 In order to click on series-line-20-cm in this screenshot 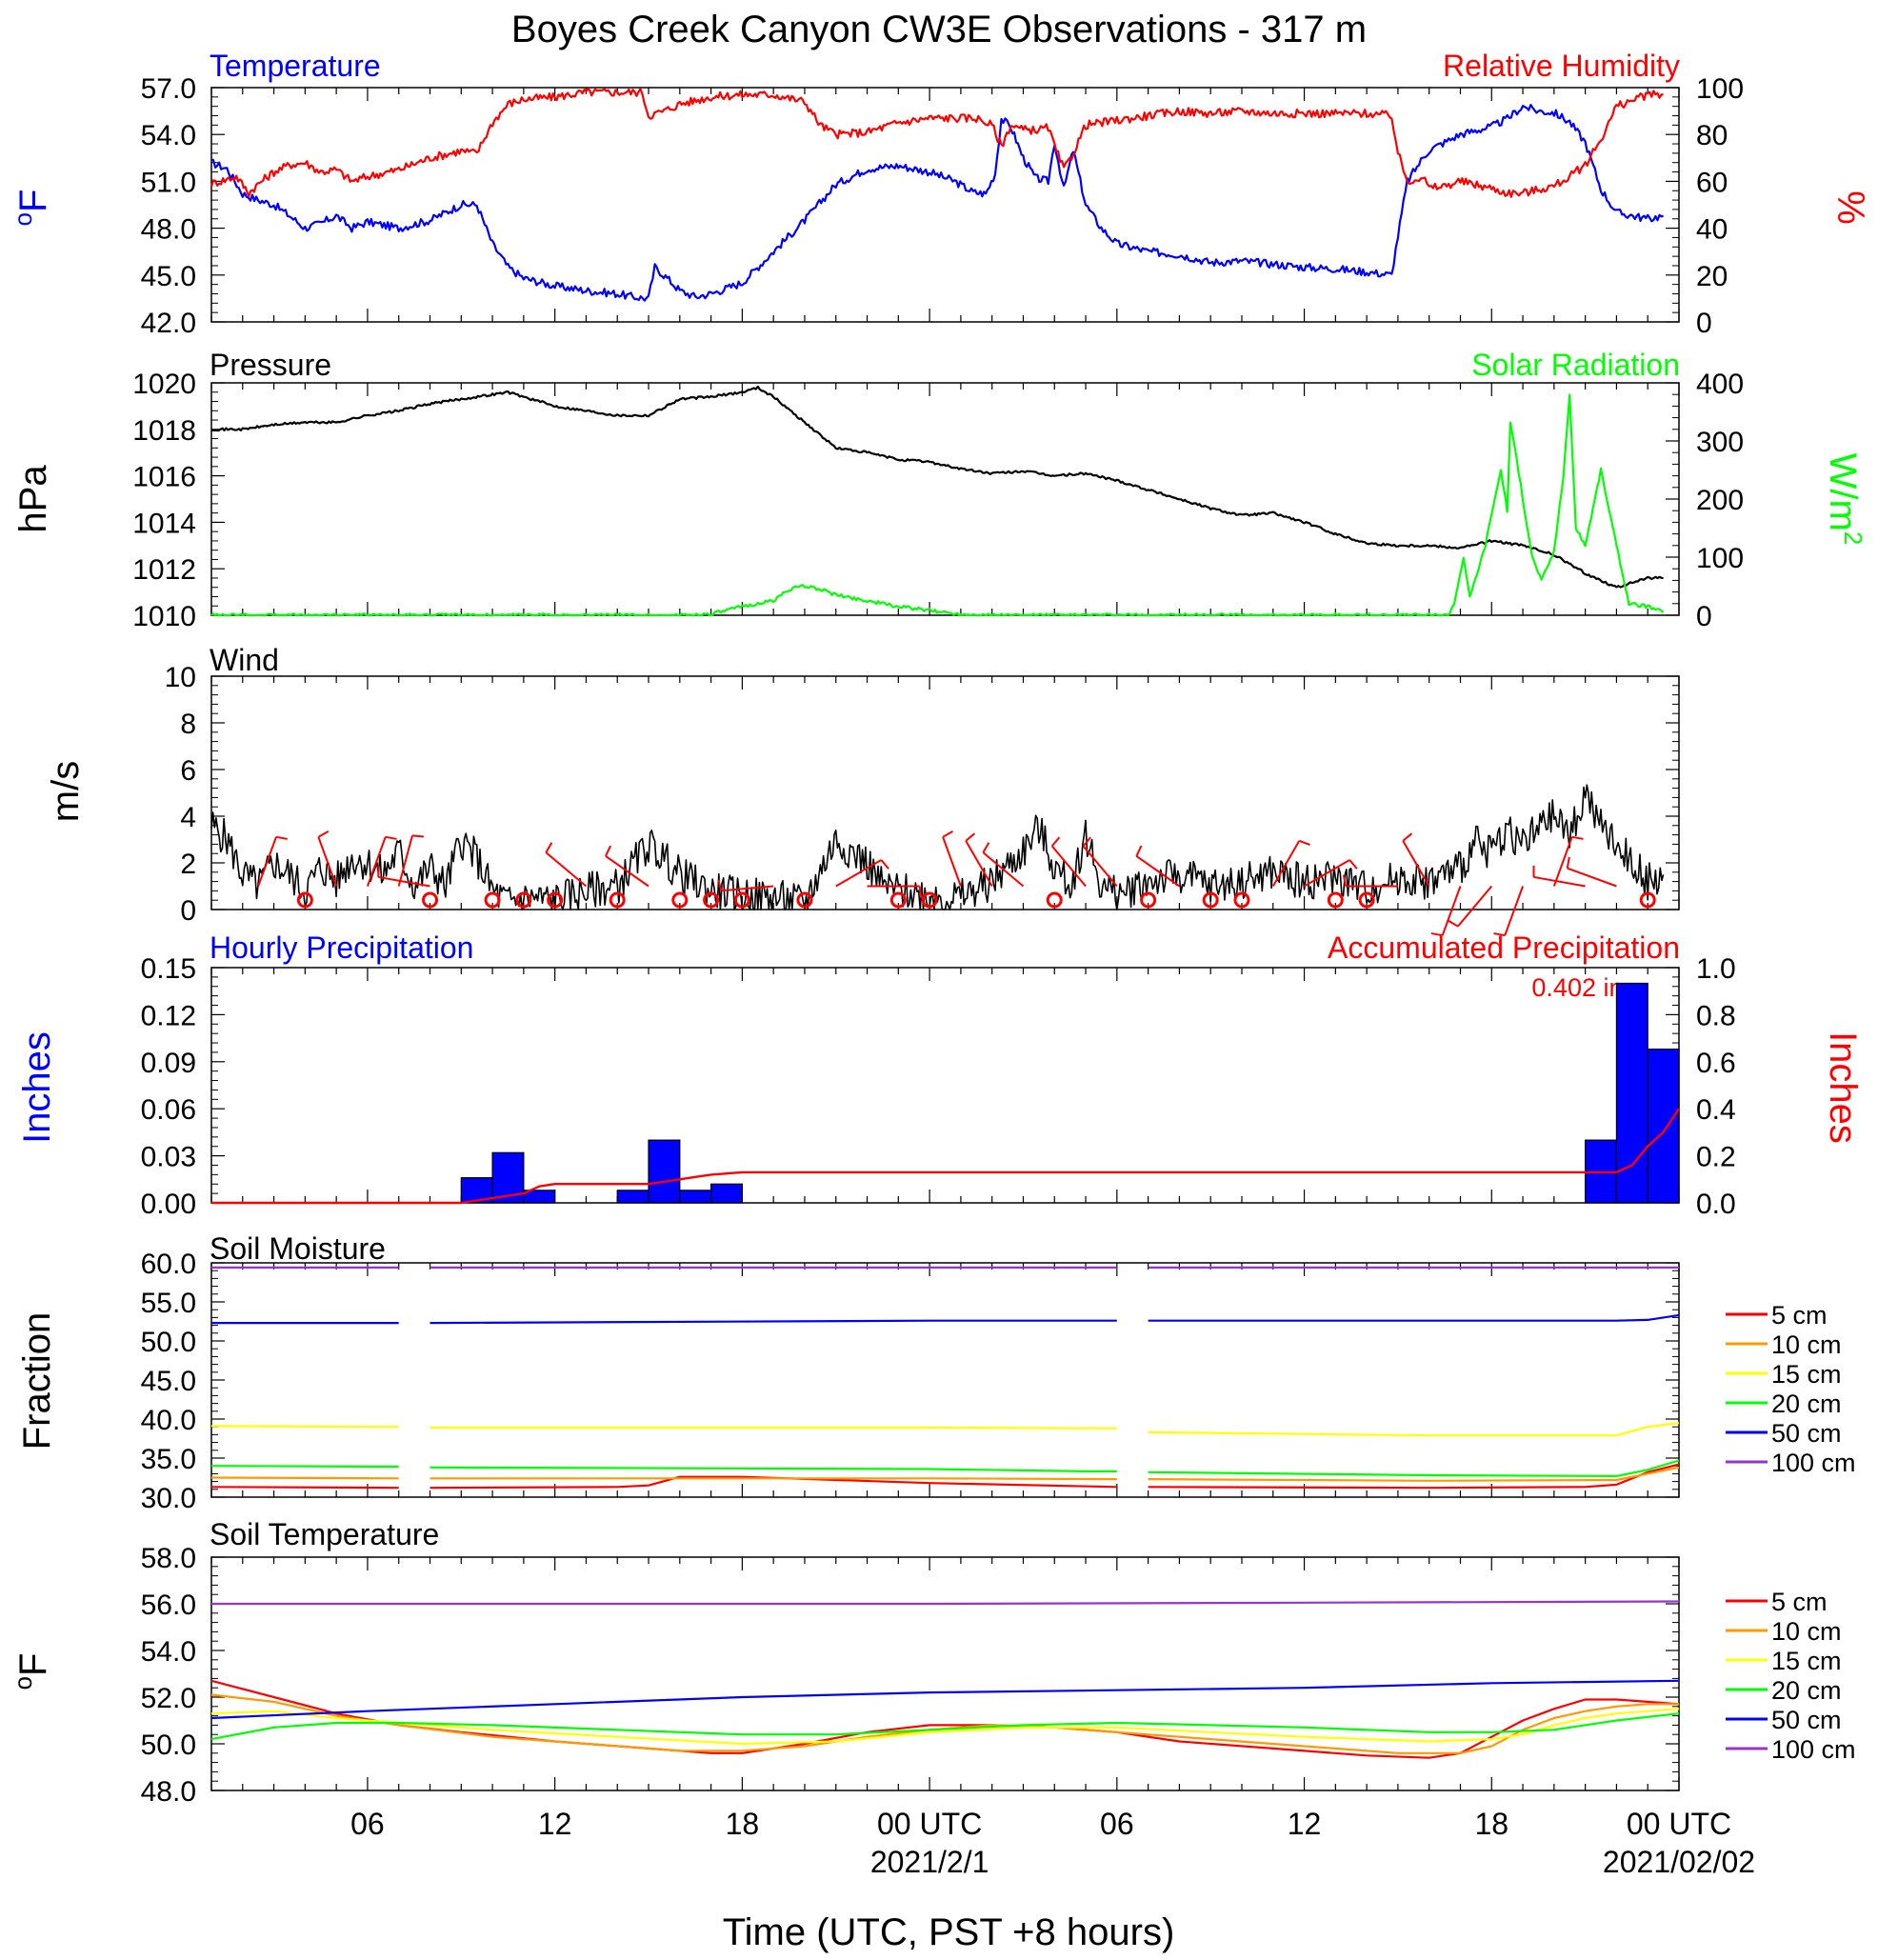, I will do `click(304, 1467)`.